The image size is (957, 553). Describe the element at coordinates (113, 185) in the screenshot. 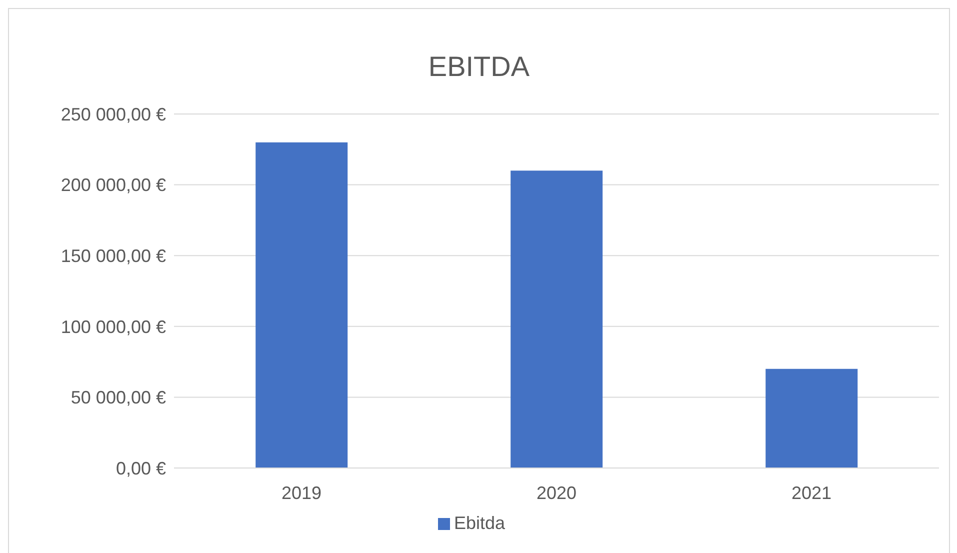

I see `y-tick-label: 200 000,00 €` at that location.